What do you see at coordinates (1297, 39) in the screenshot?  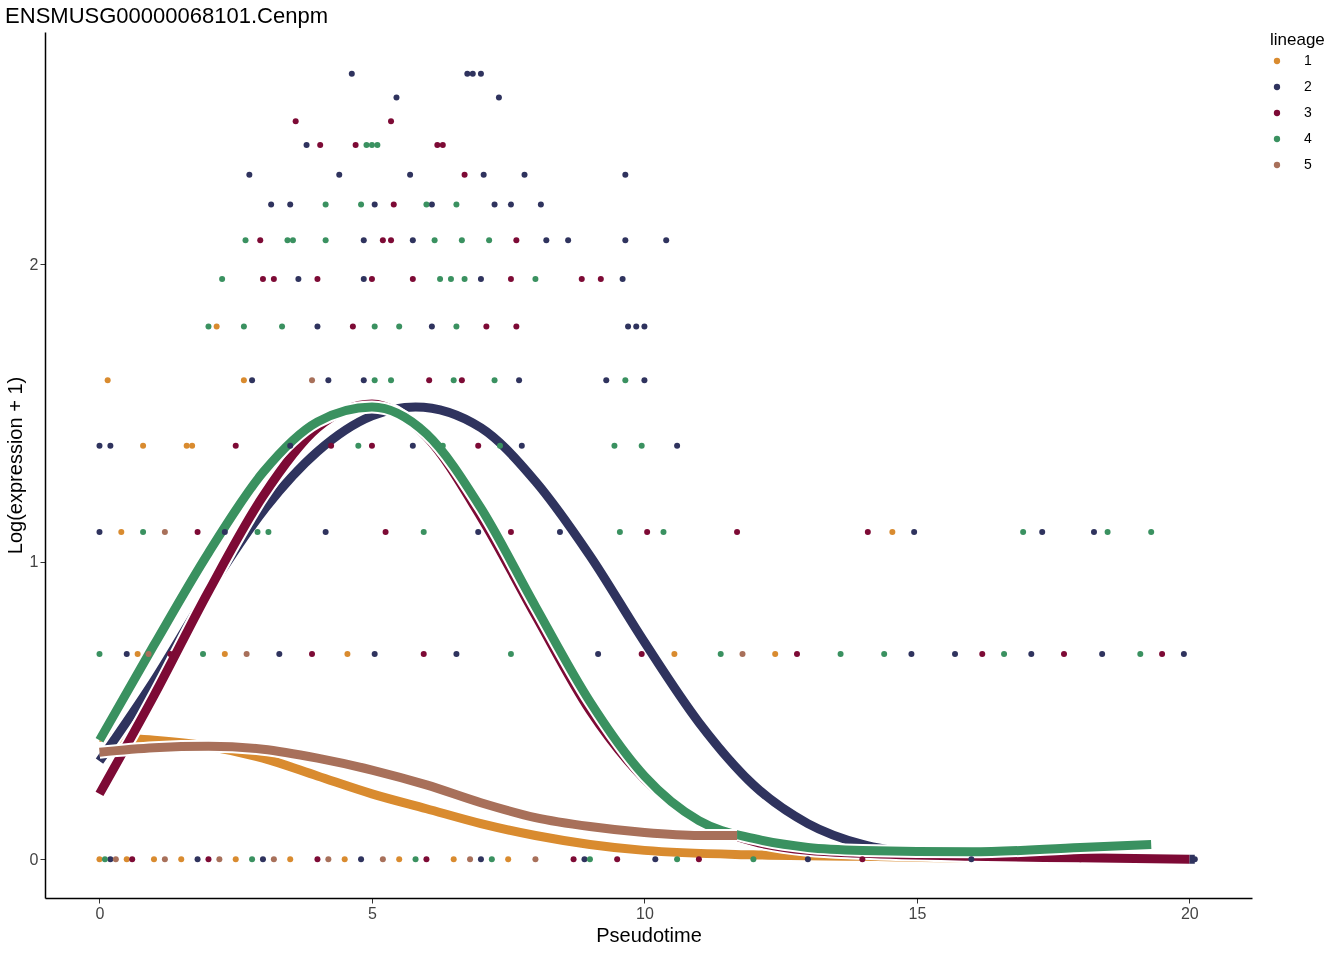 I see `legend-title: lineage` at bounding box center [1297, 39].